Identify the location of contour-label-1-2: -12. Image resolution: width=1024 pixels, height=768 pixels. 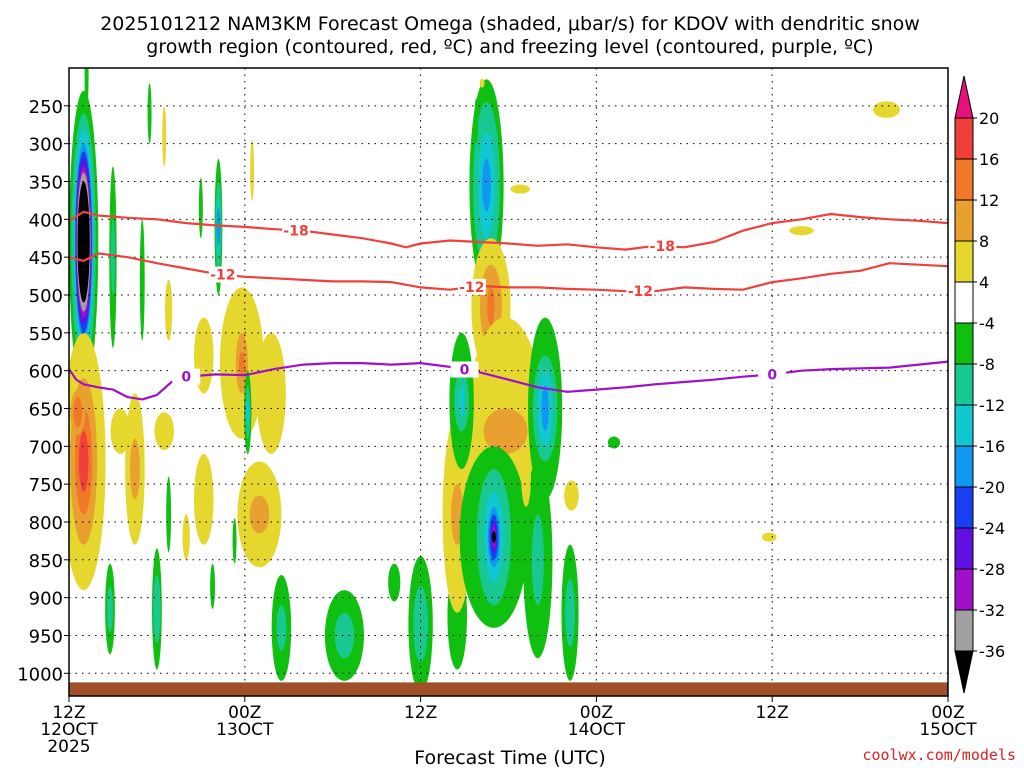
(640, 292).